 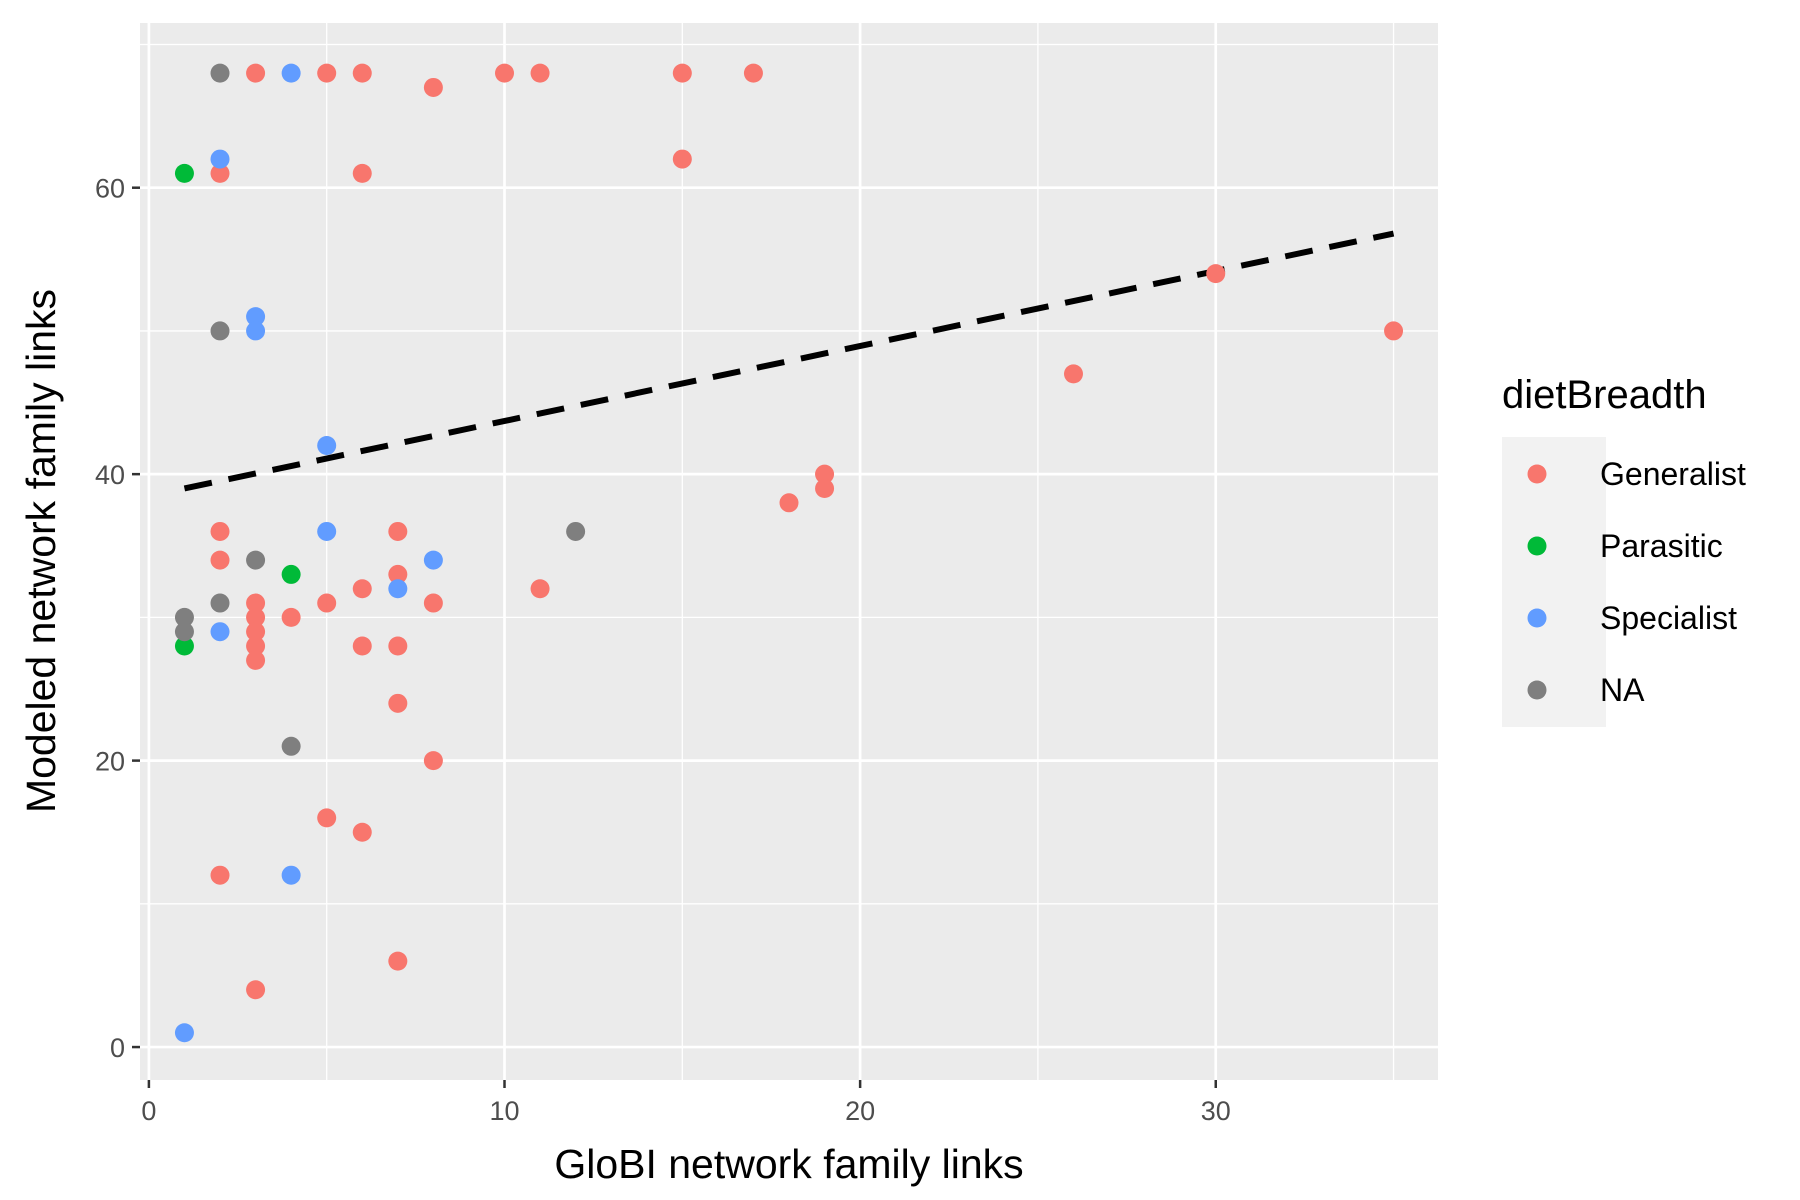 I want to click on legend-key-background, so click(x=1554, y=582).